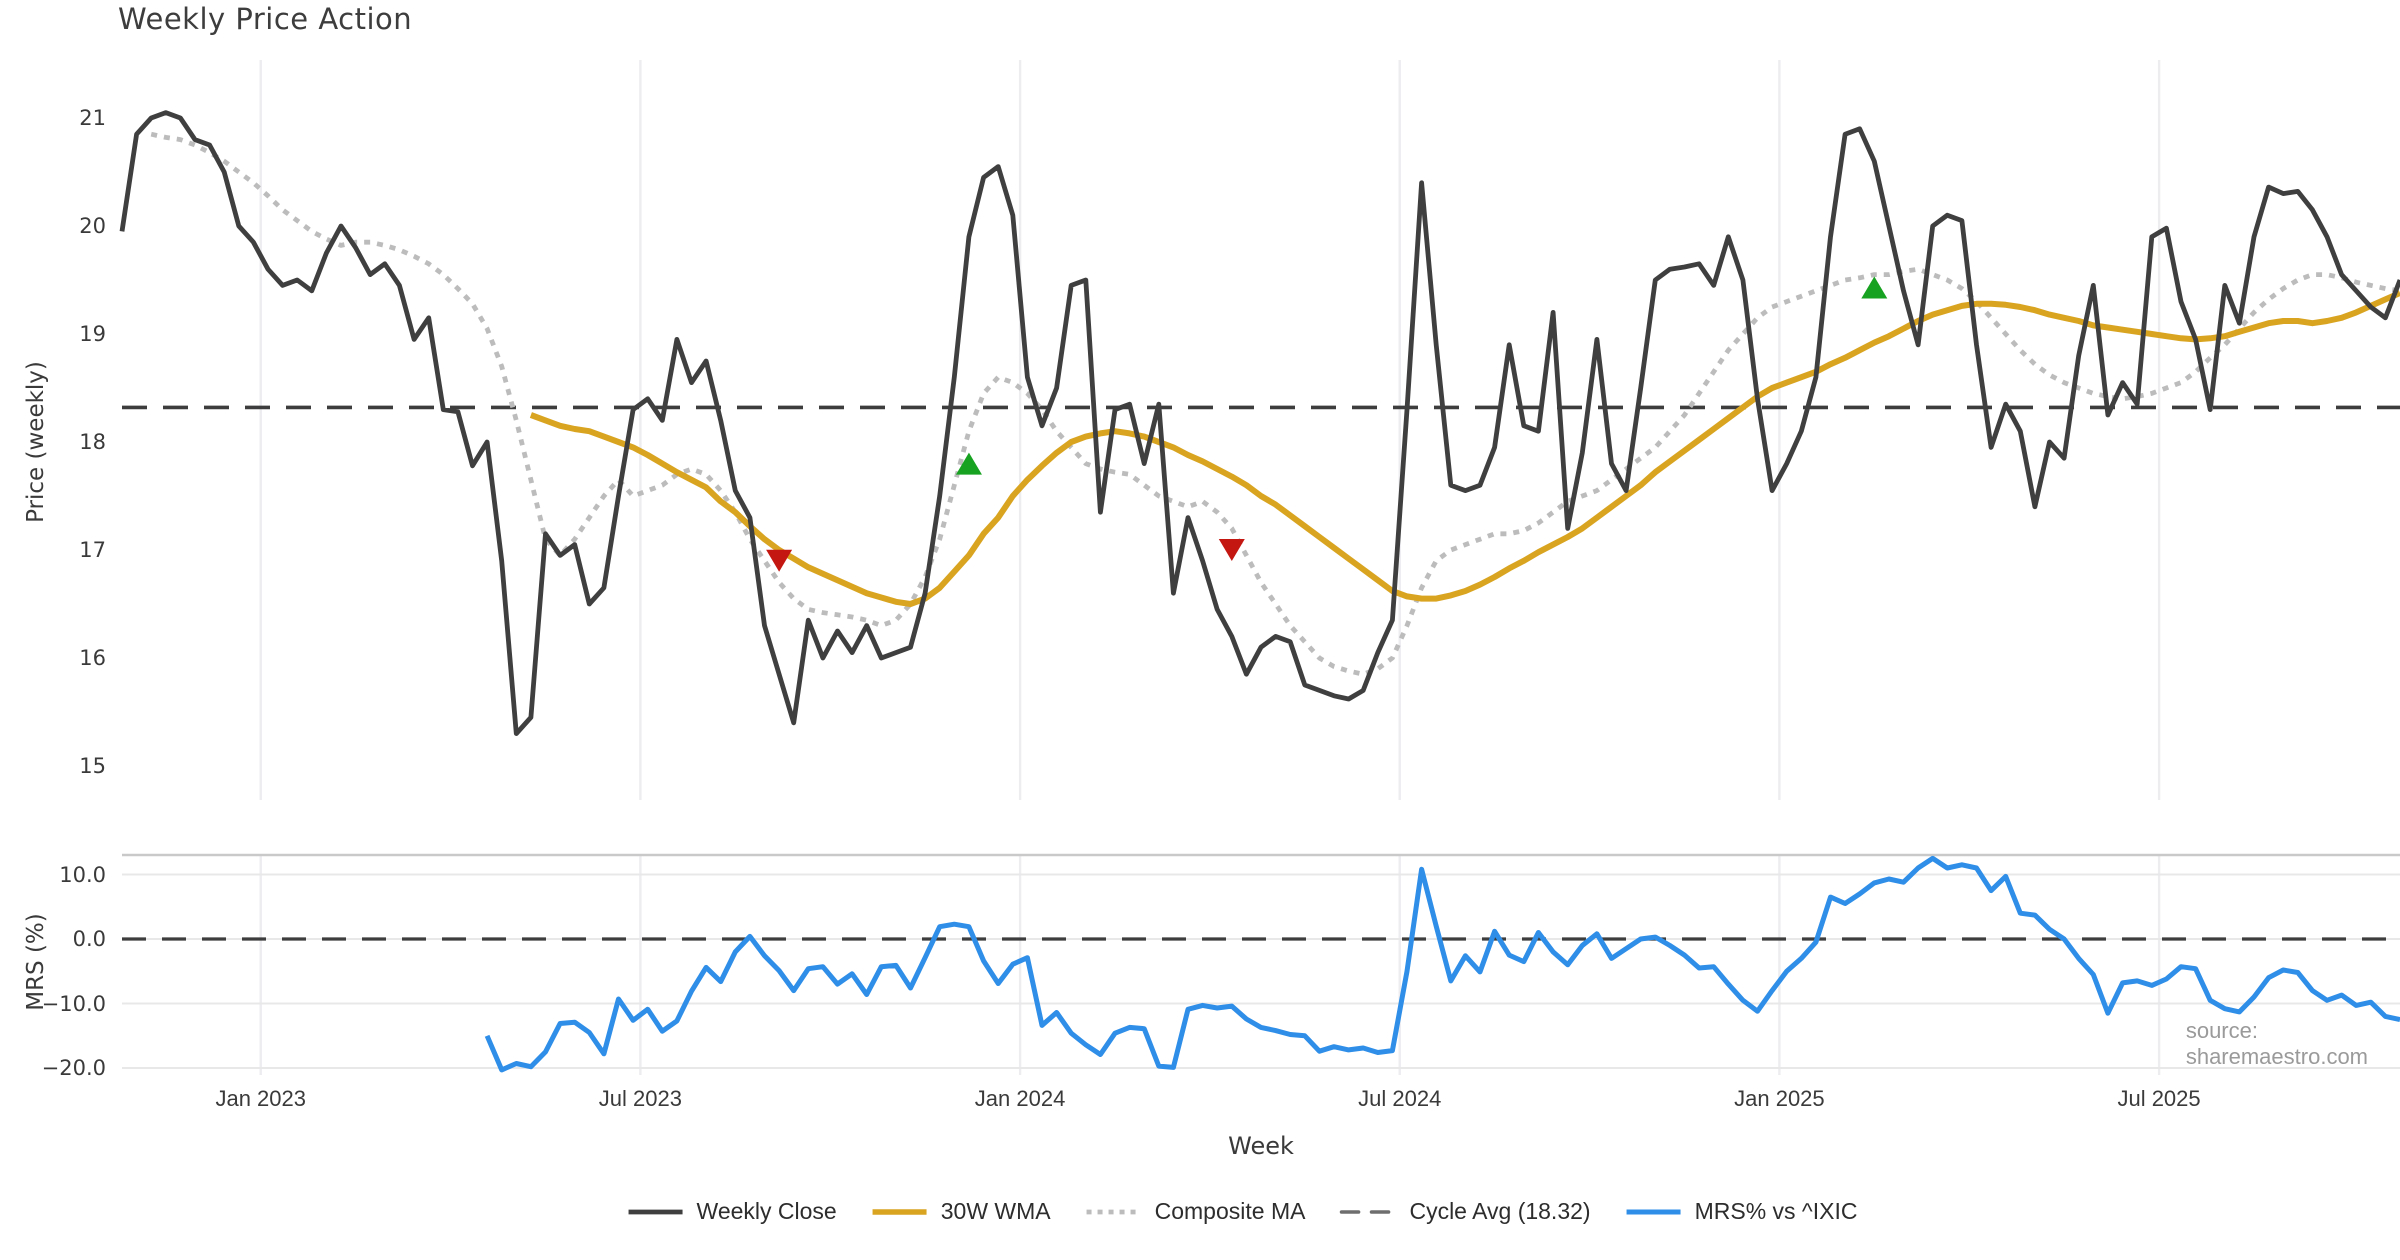 The width and height of the screenshot is (2400, 1260). Describe the element at coordinates (2277, 1043) in the screenshot. I see `source-credit: source: sharemaestro.com` at that location.